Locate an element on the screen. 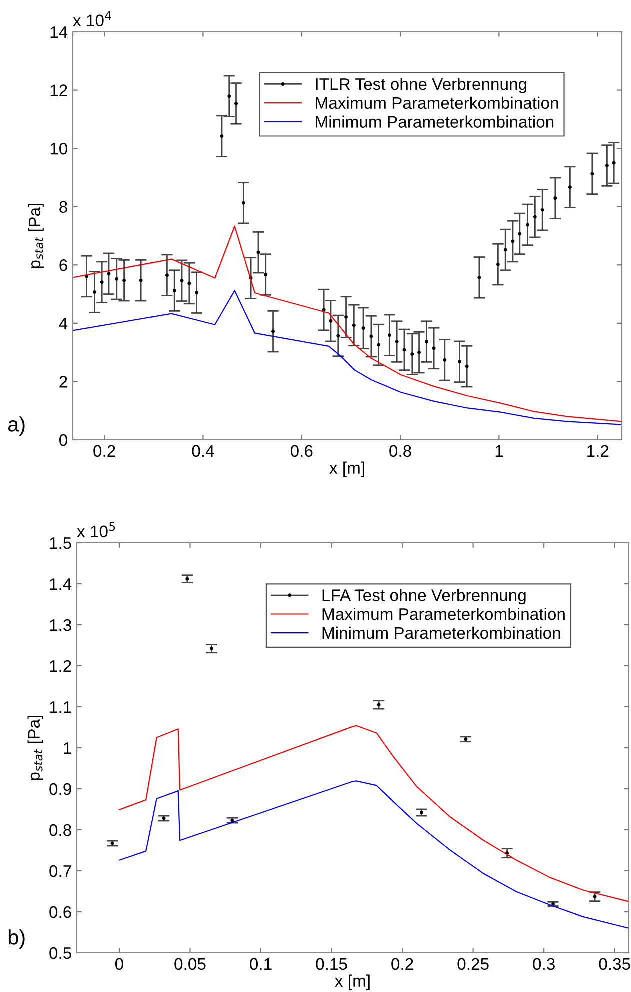  y-tick-label: 0.9 is located at coordinates (61, 789).